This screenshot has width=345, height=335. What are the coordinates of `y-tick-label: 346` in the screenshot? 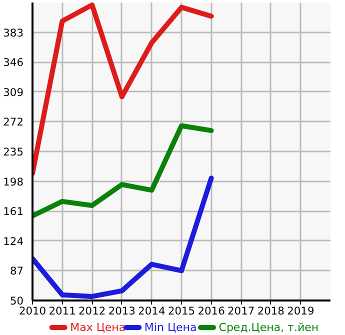 It's located at (13, 63).